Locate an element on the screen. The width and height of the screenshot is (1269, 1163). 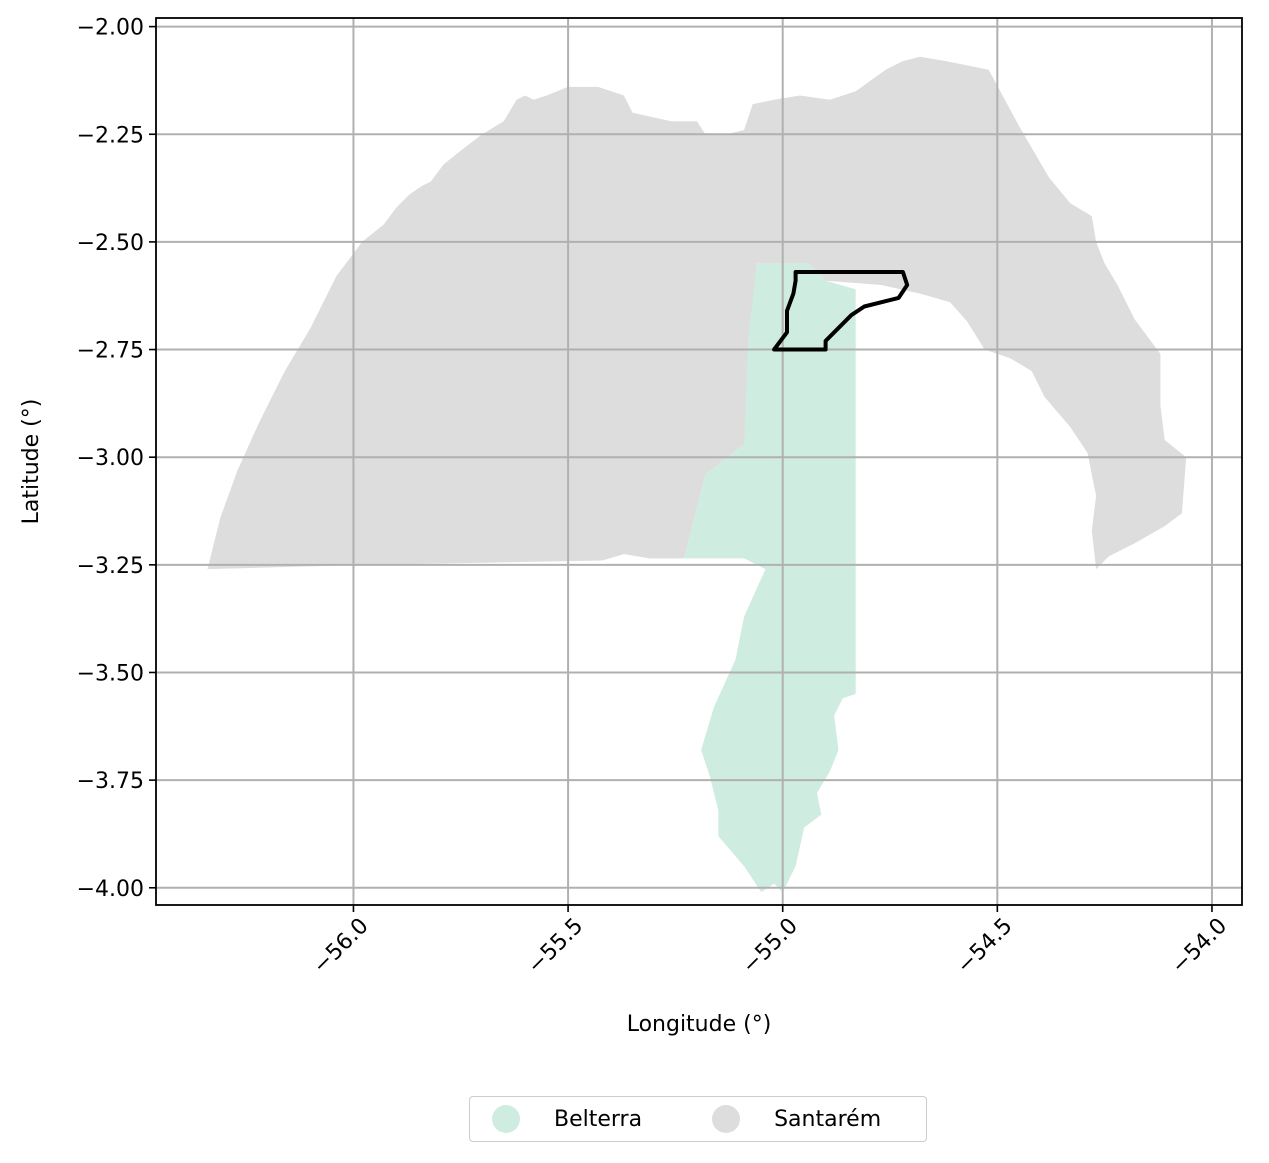
x-tick-label: −55.5 is located at coordinates (555, 946).